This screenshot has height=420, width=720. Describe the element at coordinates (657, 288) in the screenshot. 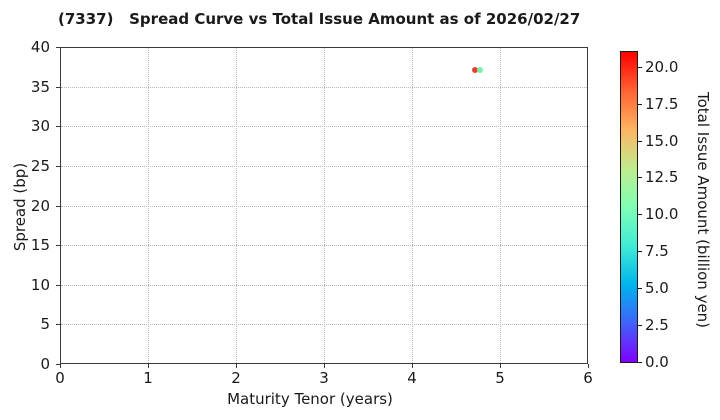

I see `colorbar-tick-label: 5.0` at that location.